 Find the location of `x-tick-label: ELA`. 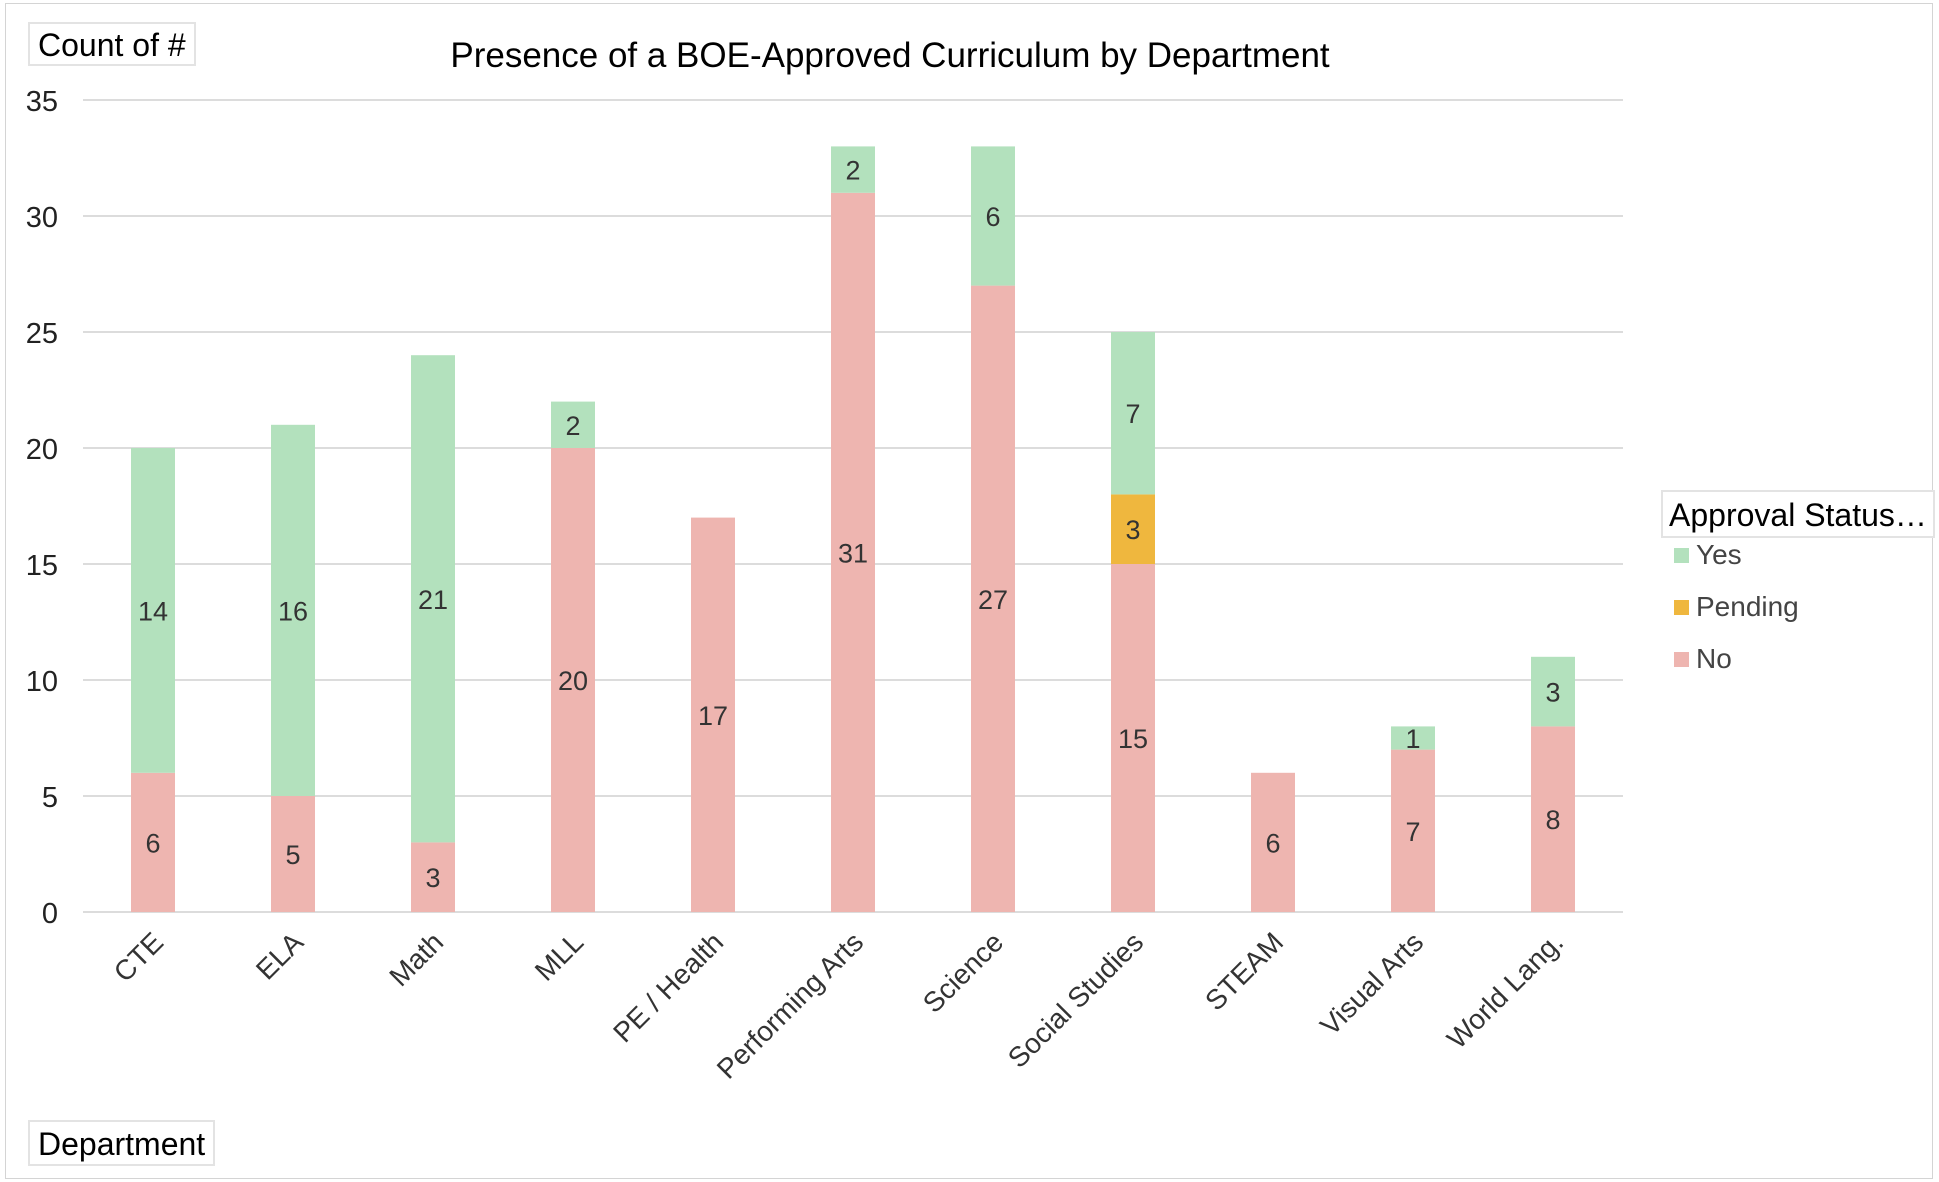

x-tick-label: ELA is located at coordinates (280, 956).